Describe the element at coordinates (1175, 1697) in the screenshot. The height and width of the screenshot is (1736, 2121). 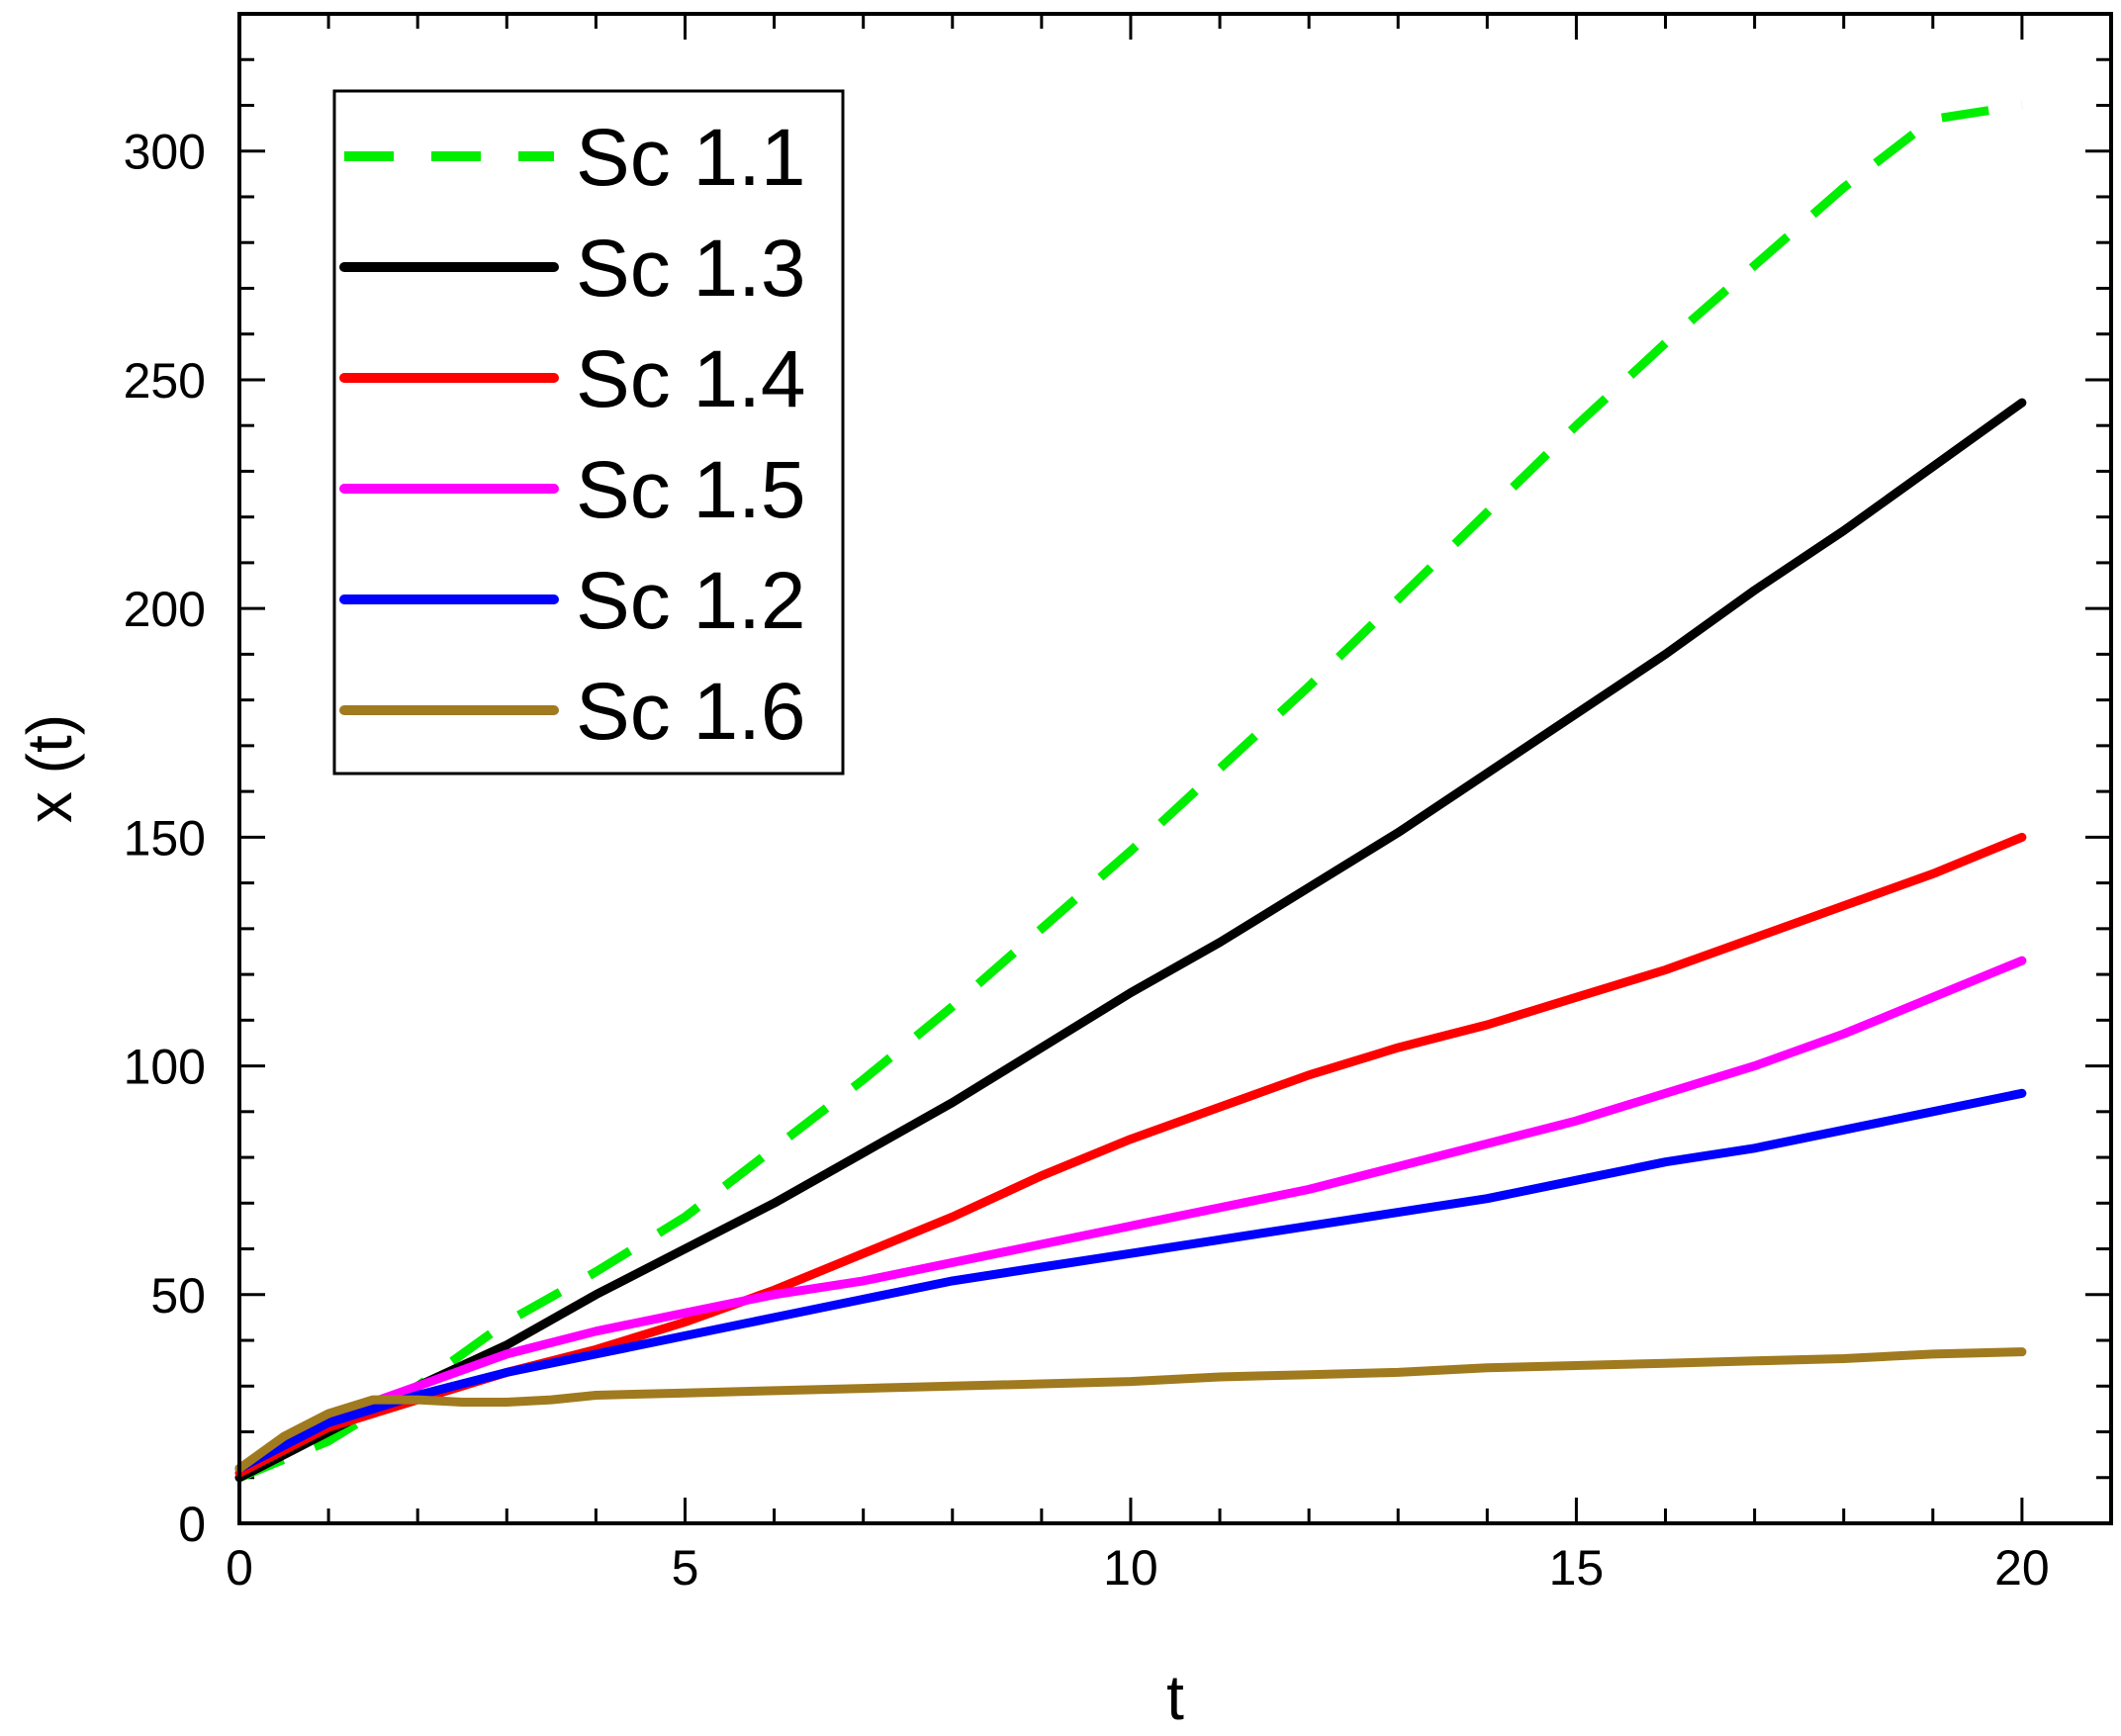
I see `x-axis-label: t` at that location.